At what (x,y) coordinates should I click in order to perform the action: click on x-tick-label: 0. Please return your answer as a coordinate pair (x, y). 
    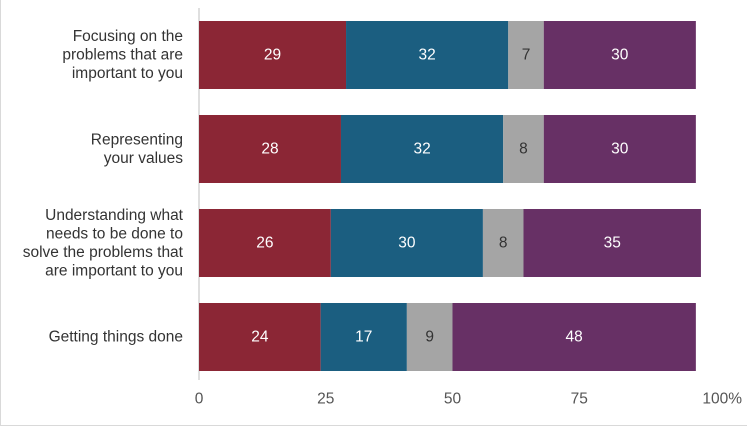
    Looking at the image, I should click on (199, 399).